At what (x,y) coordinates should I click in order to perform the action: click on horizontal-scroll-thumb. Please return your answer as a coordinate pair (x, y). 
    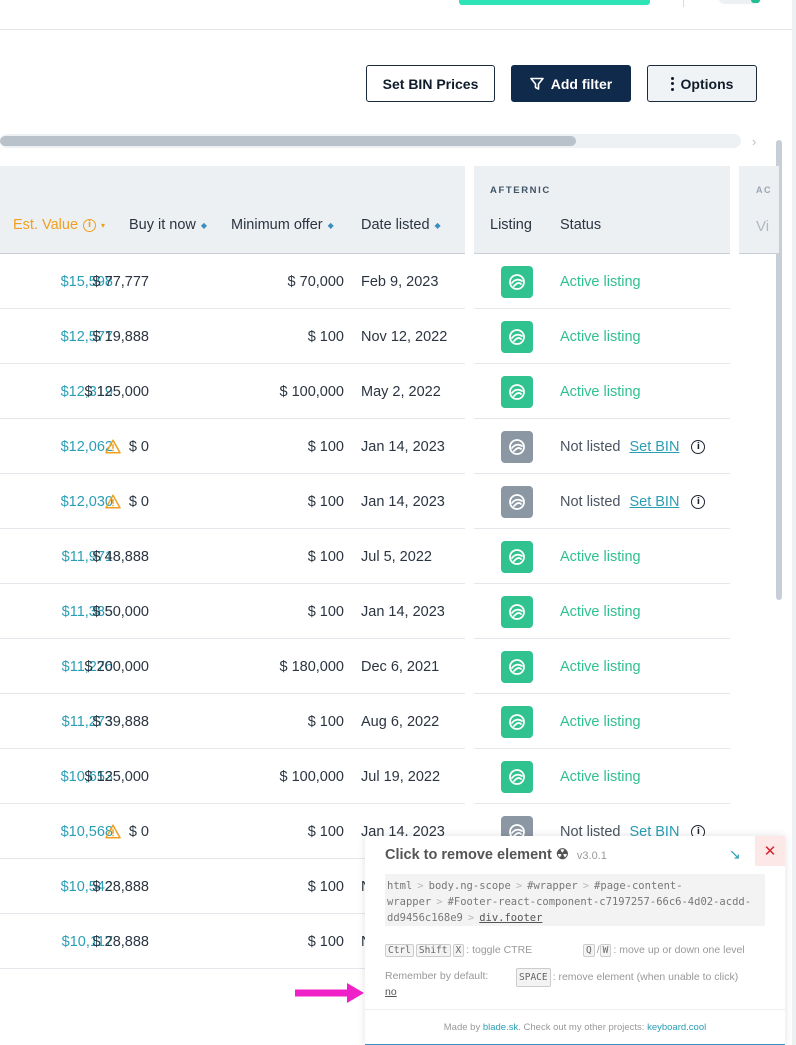
    Looking at the image, I should click on (288, 141).